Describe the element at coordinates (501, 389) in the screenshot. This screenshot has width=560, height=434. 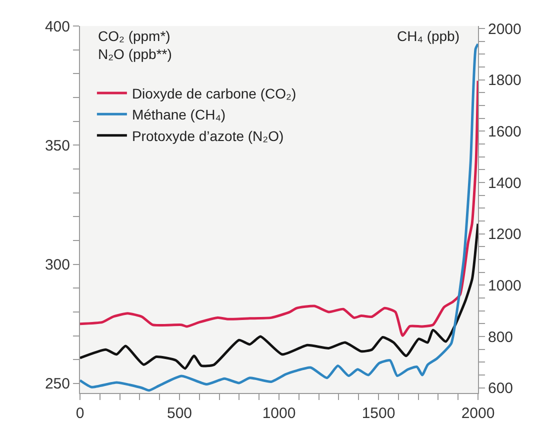
I see `y2-tick-label: 600` at that location.